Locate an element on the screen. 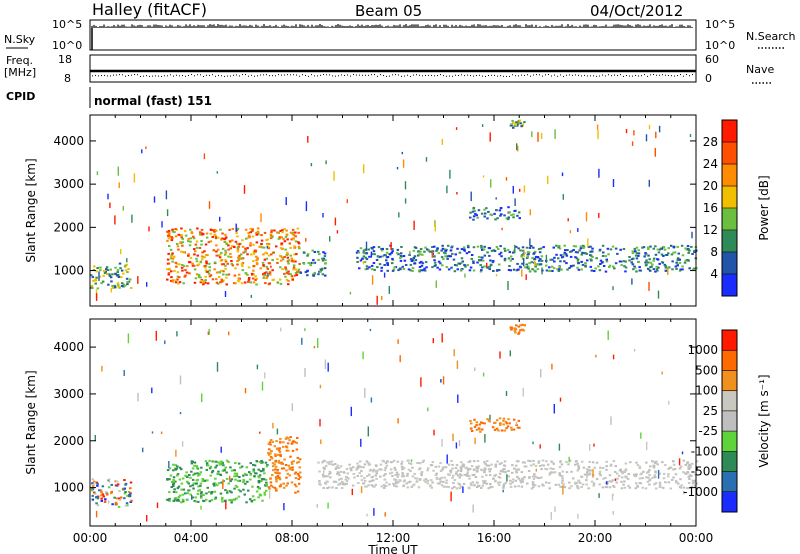  colorbar-tick-label: 28 is located at coordinates (710, 142).